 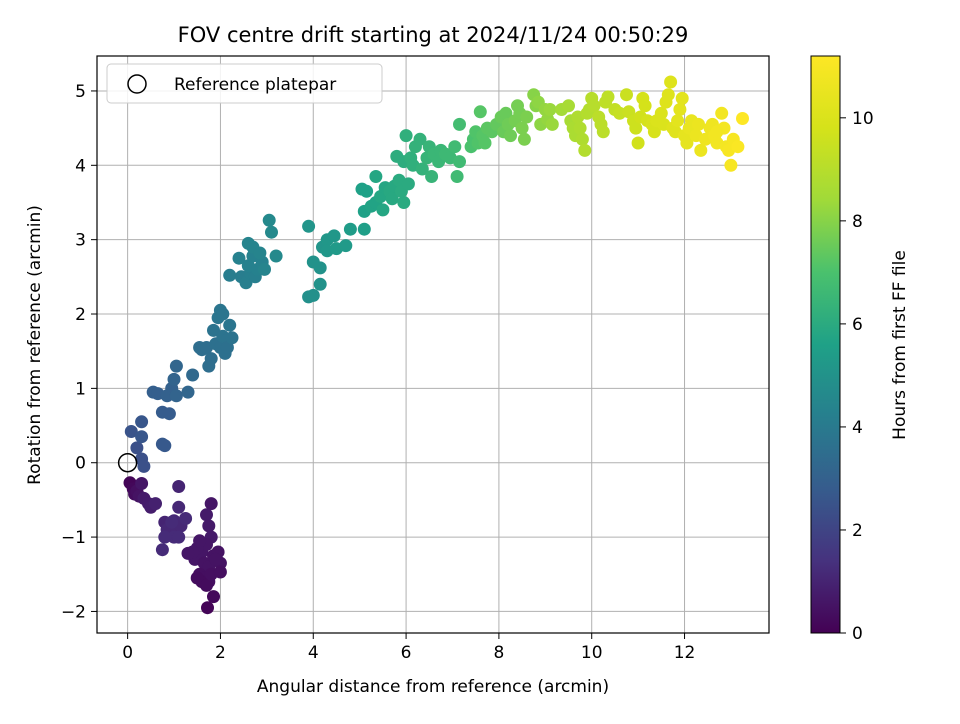 I want to click on y-tick-label: −1, so click(x=73, y=538).